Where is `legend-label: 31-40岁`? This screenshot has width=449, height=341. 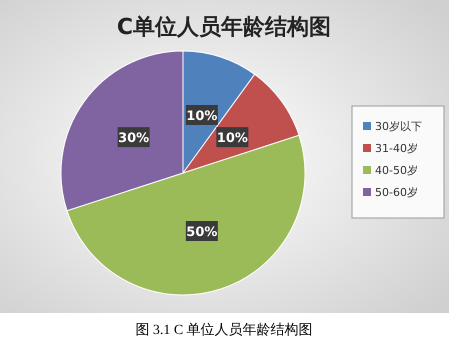 legend-label: 31-40岁 is located at coordinates (396, 148).